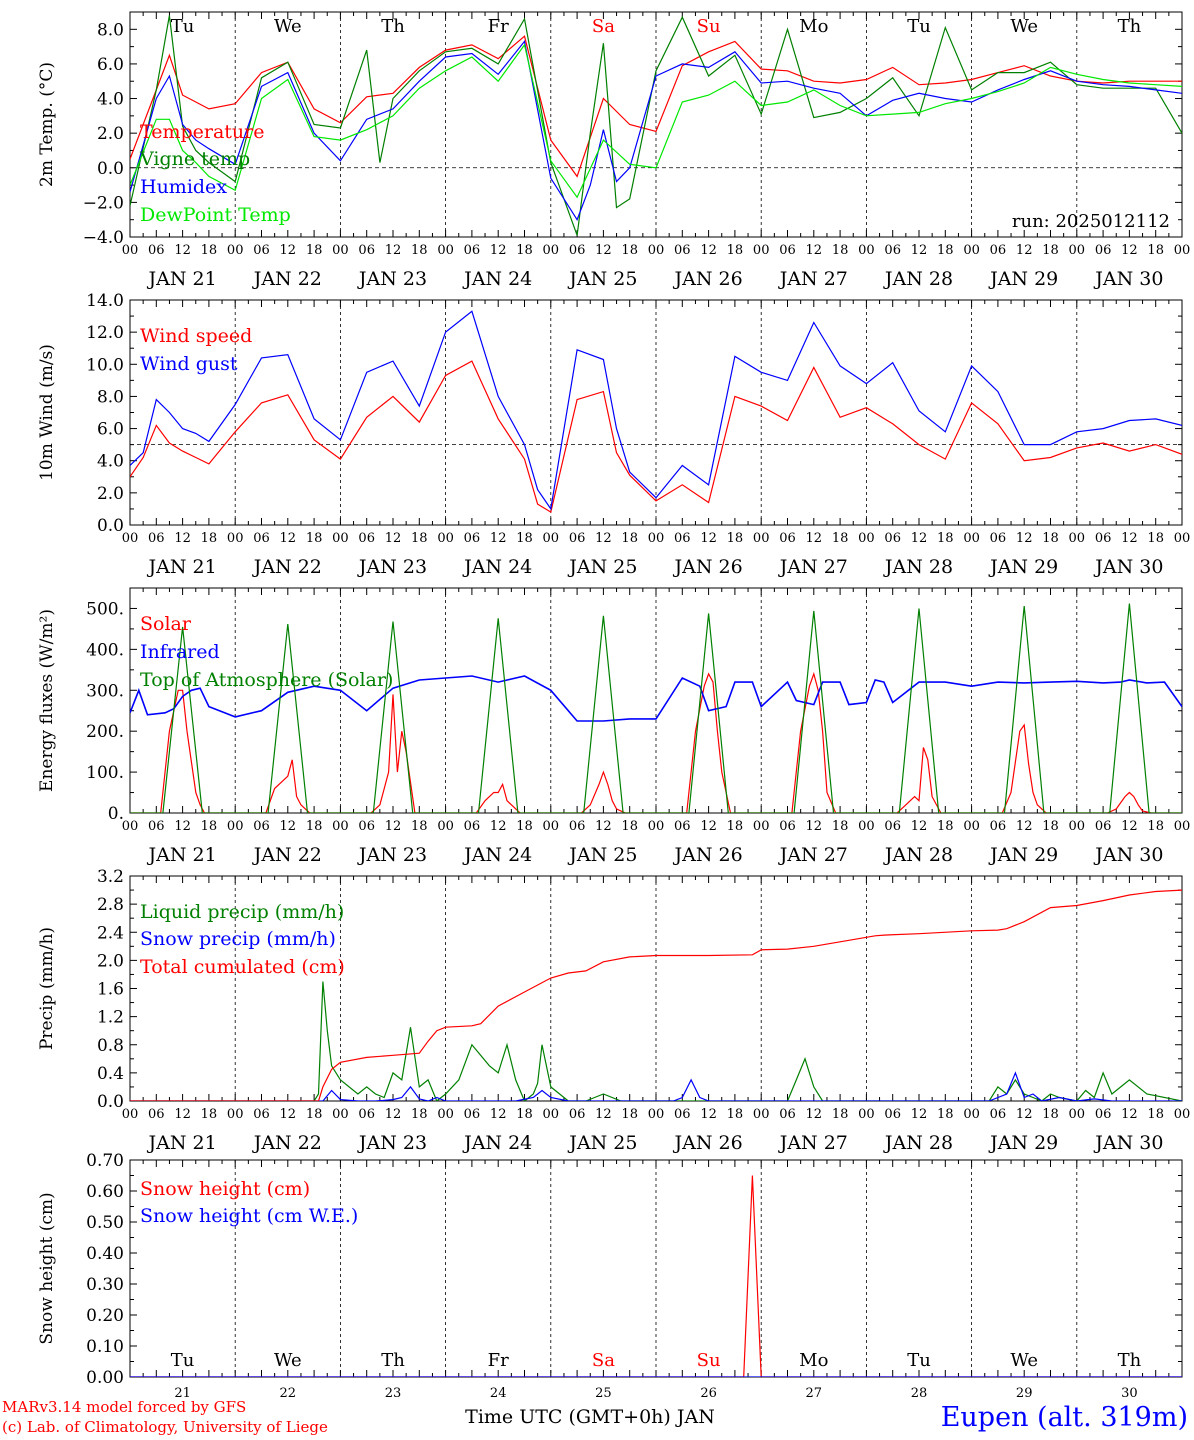 Image resolution: width=1194 pixels, height=1440 pixels. I want to click on series-total-cumulated-cm, so click(656, 995).